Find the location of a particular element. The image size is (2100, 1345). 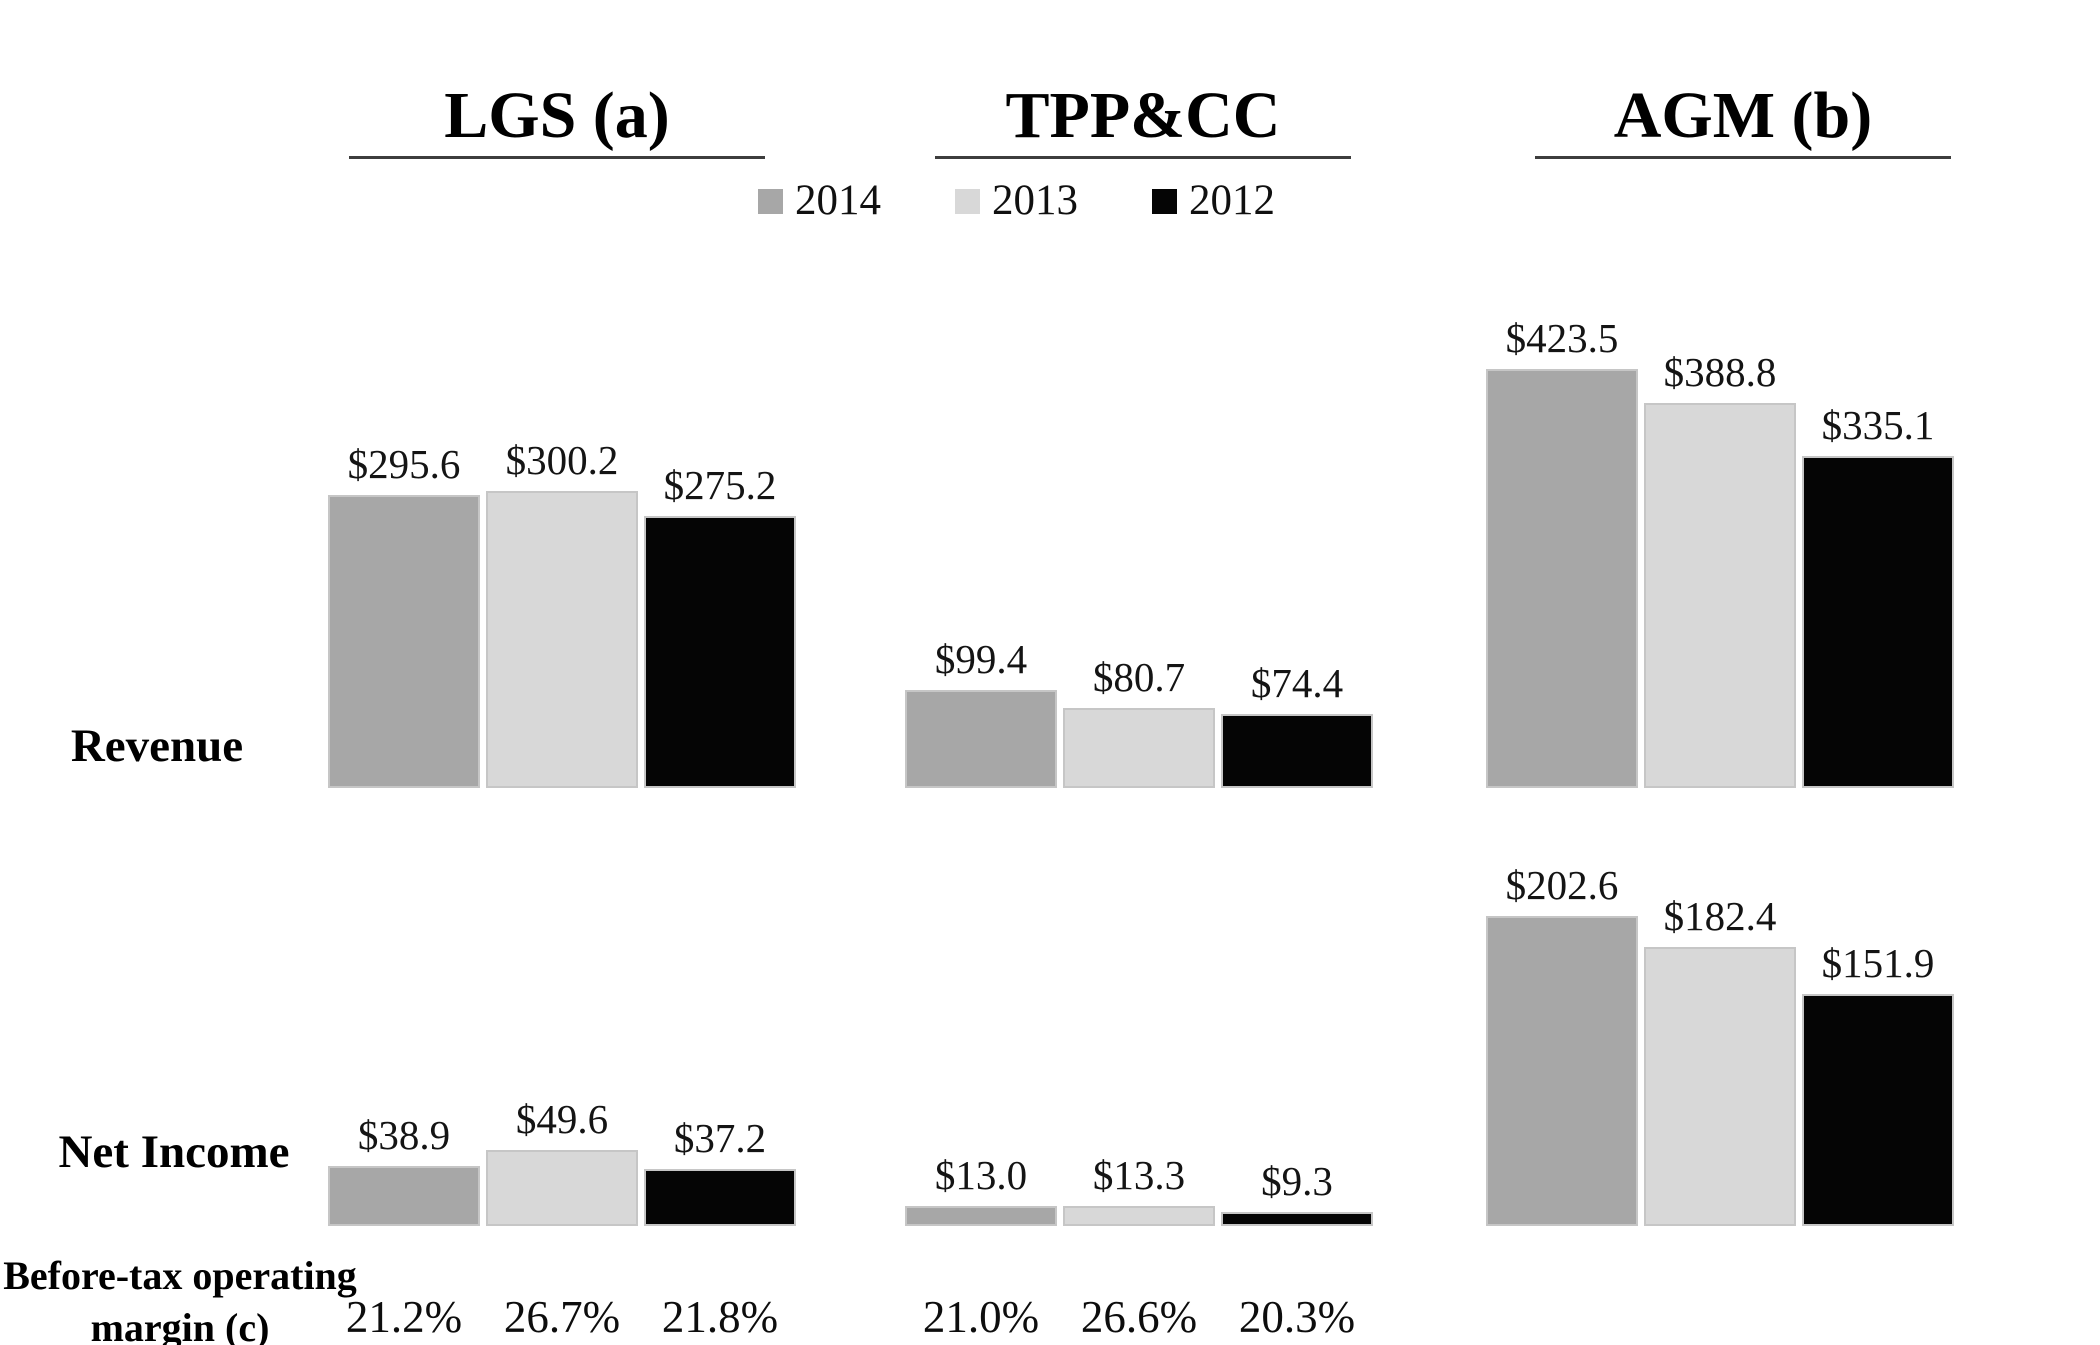

value-label-net-income-tpp-cc-2013: $13.3 is located at coordinates (1139, 1175).